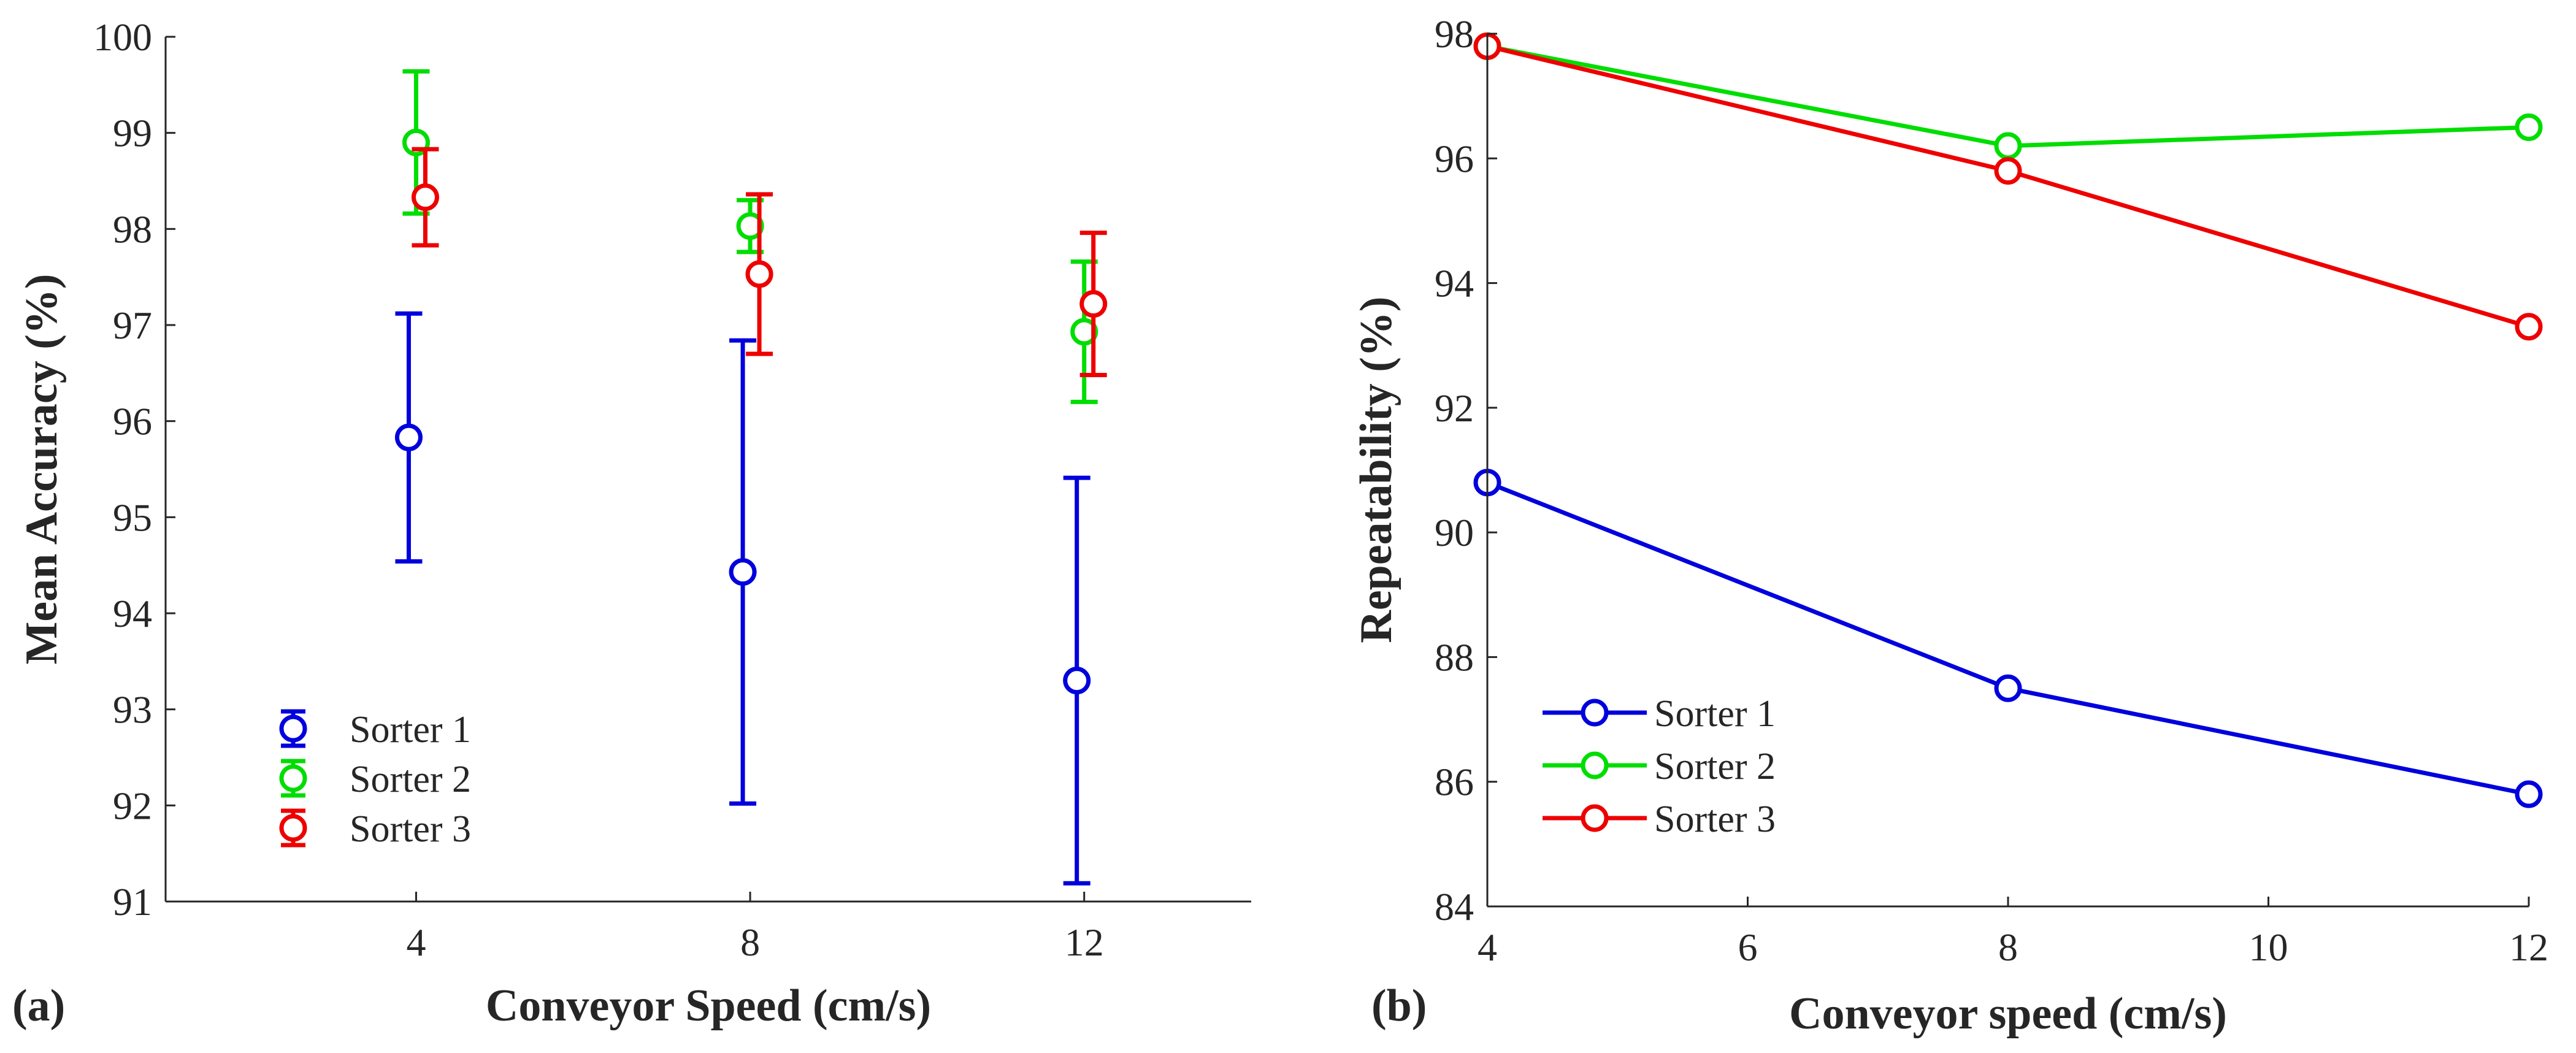 The height and width of the screenshot is (1053, 2576). Describe the element at coordinates (132, 229) in the screenshot. I see `panel-a-y-tick-label-98: 98` at that location.